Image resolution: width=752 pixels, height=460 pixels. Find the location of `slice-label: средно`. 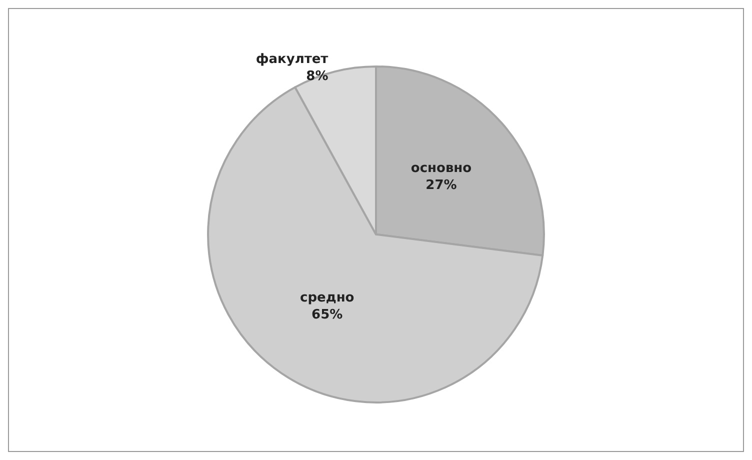

slice-label: средно is located at coordinates (327, 298).